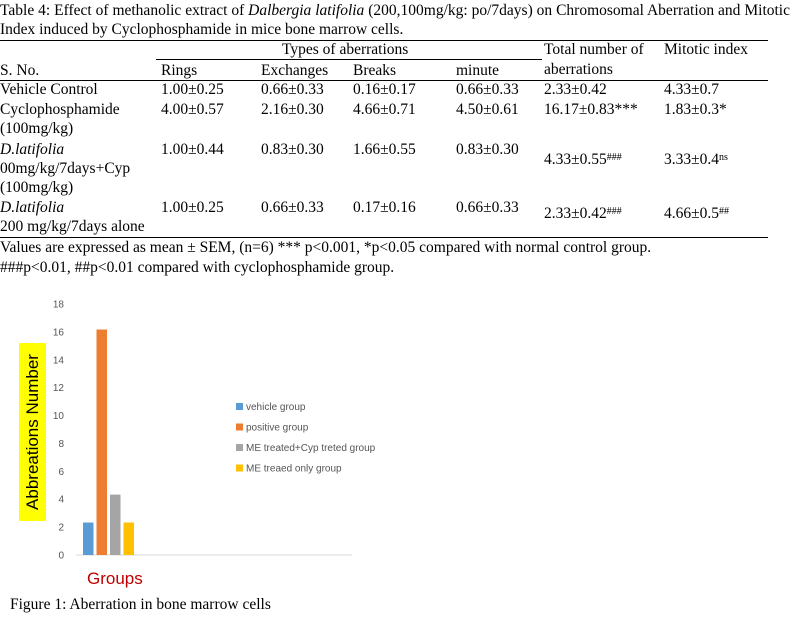 This screenshot has width=800, height=622. Describe the element at coordinates (59, 360) in the screenshot. I see `y-tick-label: 14` at that location.